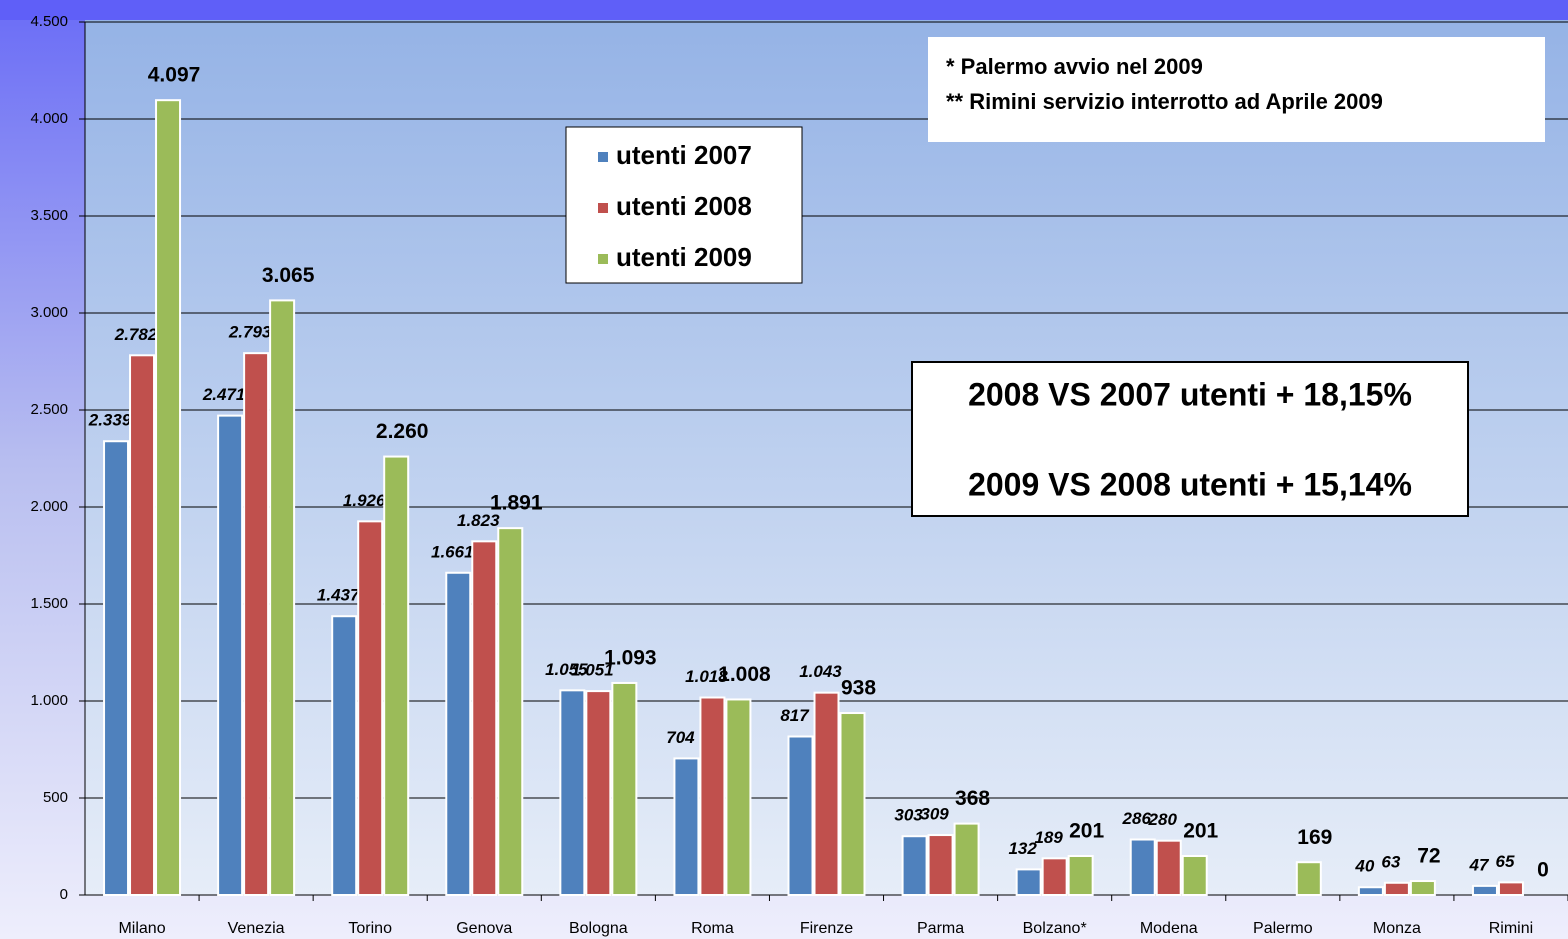 The height and width of the screenshot is (939, 1568). Describe the element at coordinates (712, 928) in the screenshot. I see `x-tick-label: Roma` at that location.